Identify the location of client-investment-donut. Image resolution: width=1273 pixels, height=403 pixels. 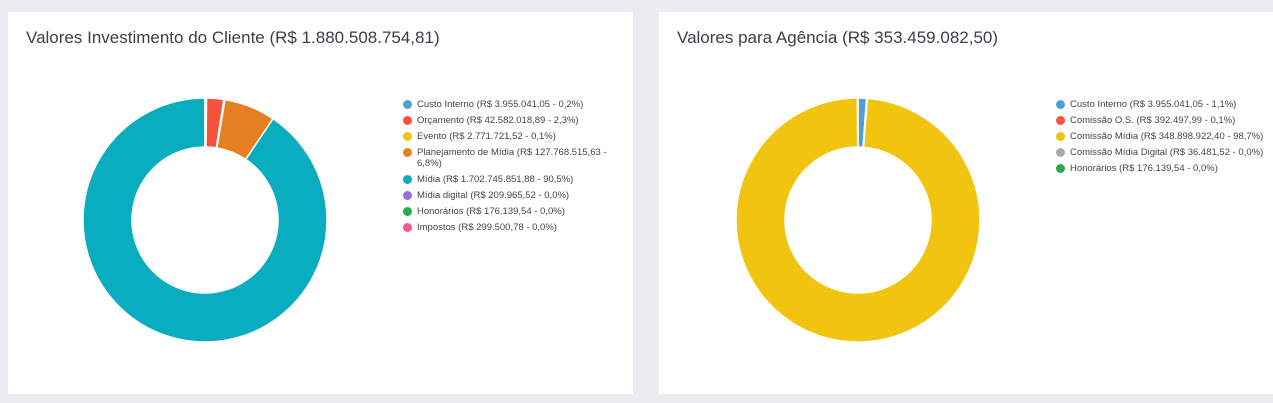
(205, 220).